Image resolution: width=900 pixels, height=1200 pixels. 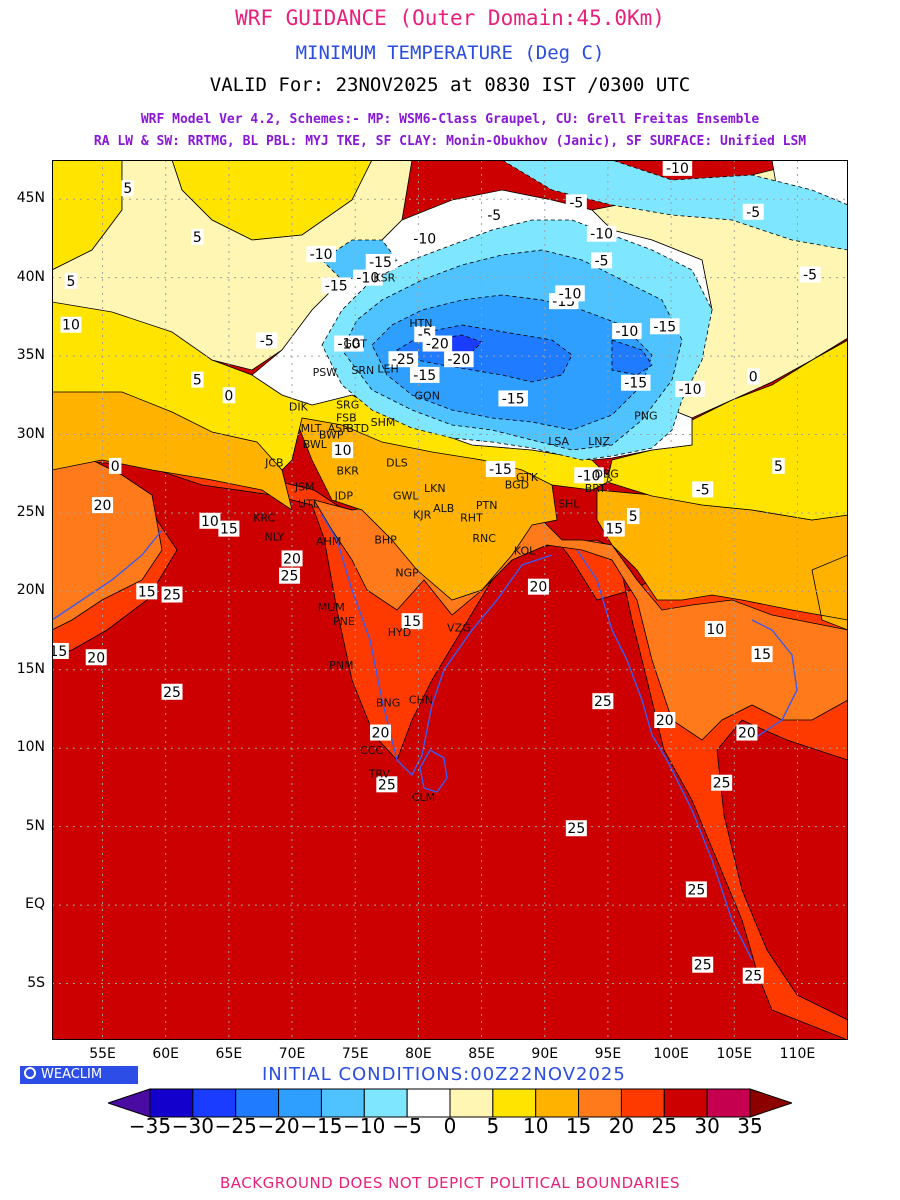 I want to click on colorbar-tick-label: −5, so click(x=407, y=1126).